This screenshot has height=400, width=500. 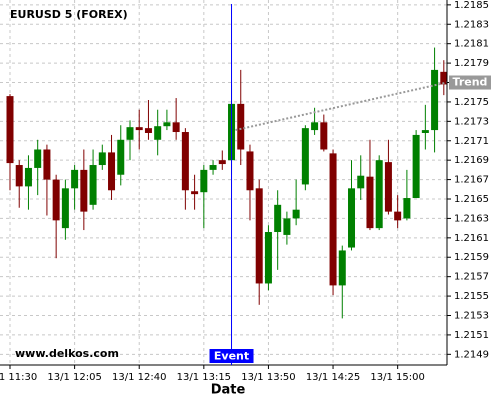 What do you see at coordinates (74, 377) in the screenshot?
I see `x-tick-label: 13/1 12:05` at bounding box center [74, 377].